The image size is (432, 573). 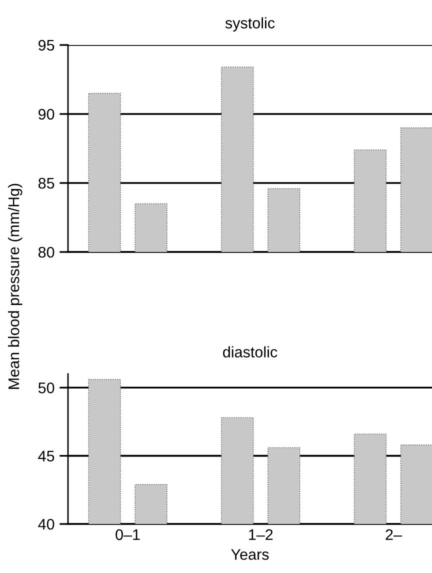 I want to click on x-tick-label: 1–2, so click(x=261, y=534).